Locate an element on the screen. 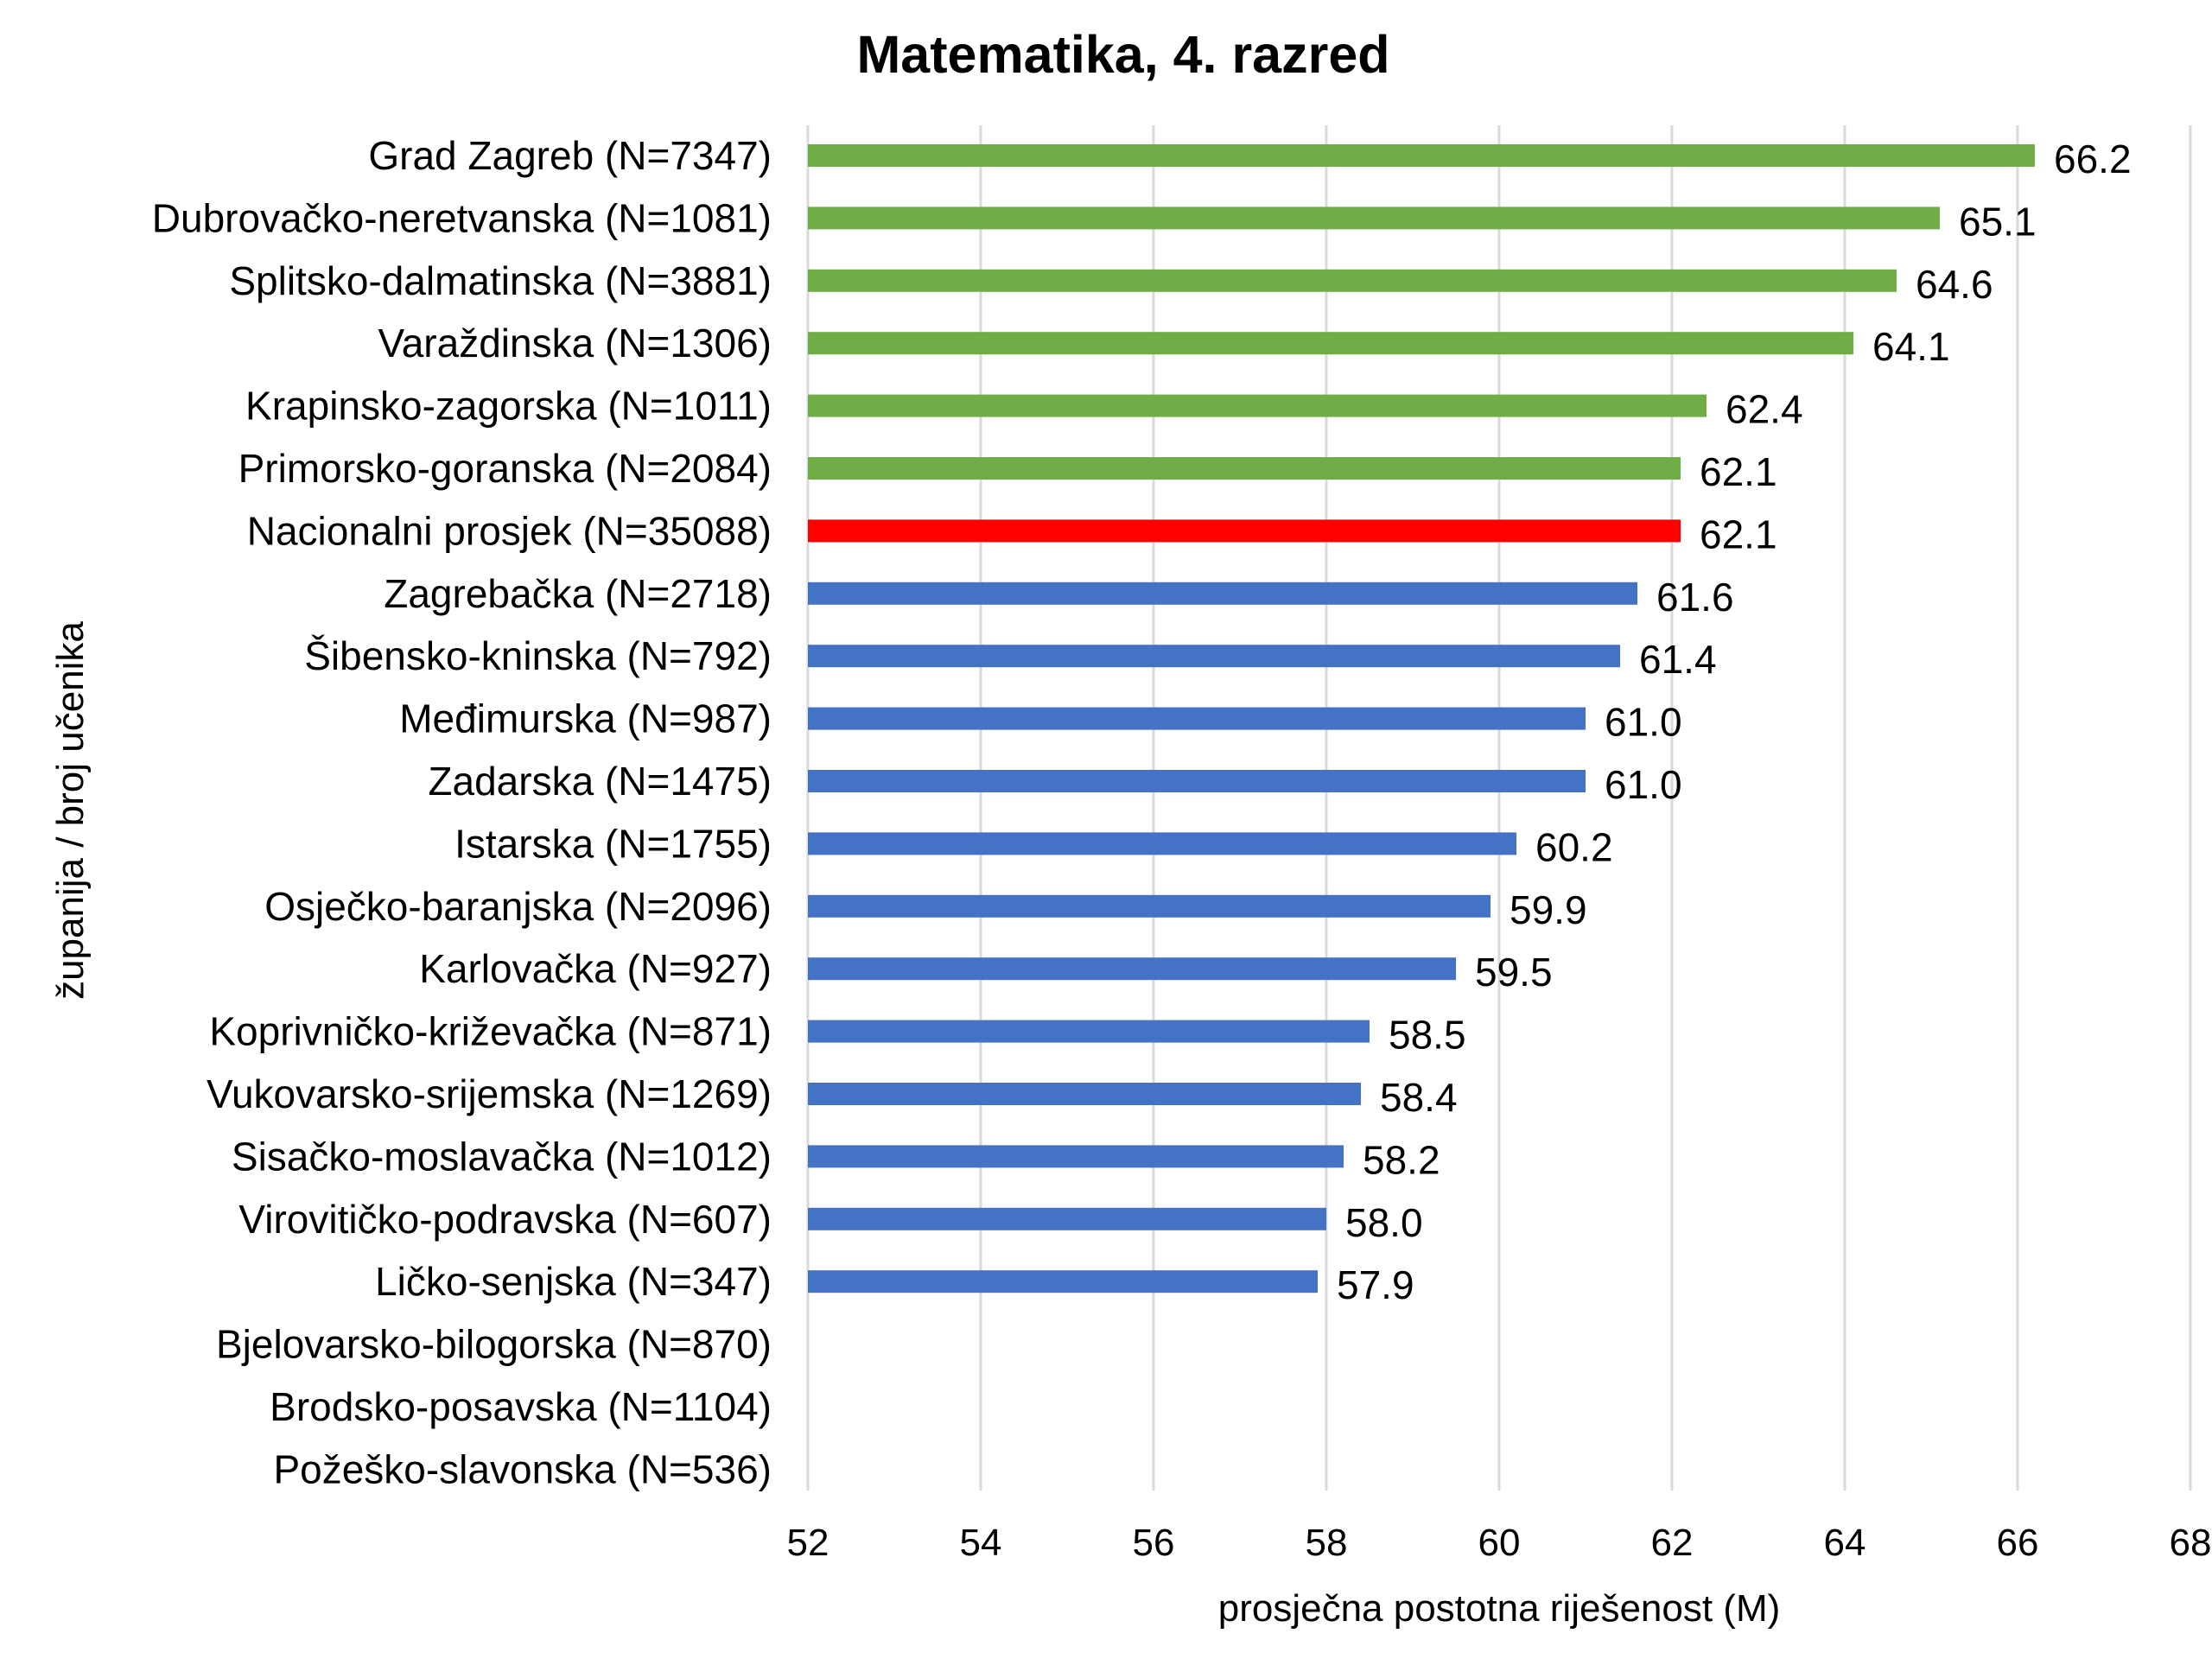  category-label: Splitsko-dalmatinska (N=3881) is located at coordinates (500, 280).